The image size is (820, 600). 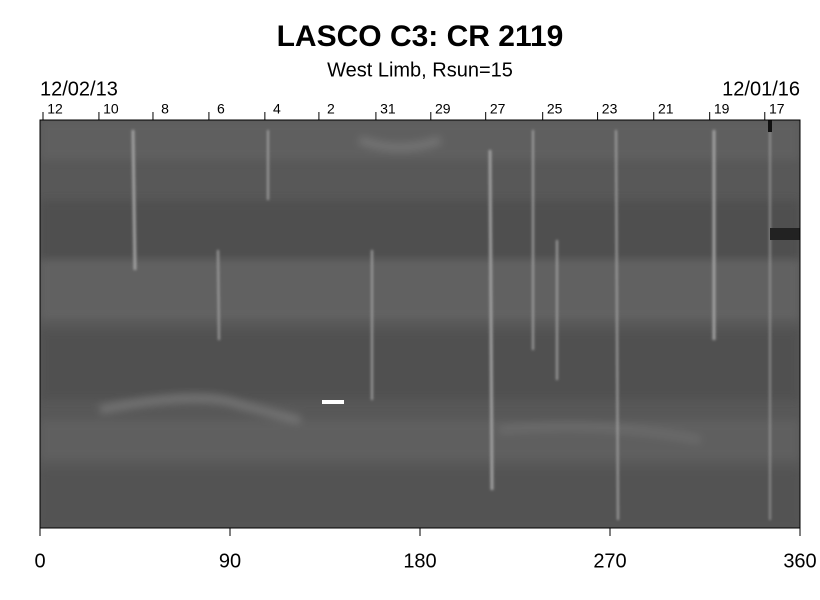 What do you see at coordinates (331, 109) in the screenshot?
I see `top-tick-label: 2` at bounding box center [331, 109].